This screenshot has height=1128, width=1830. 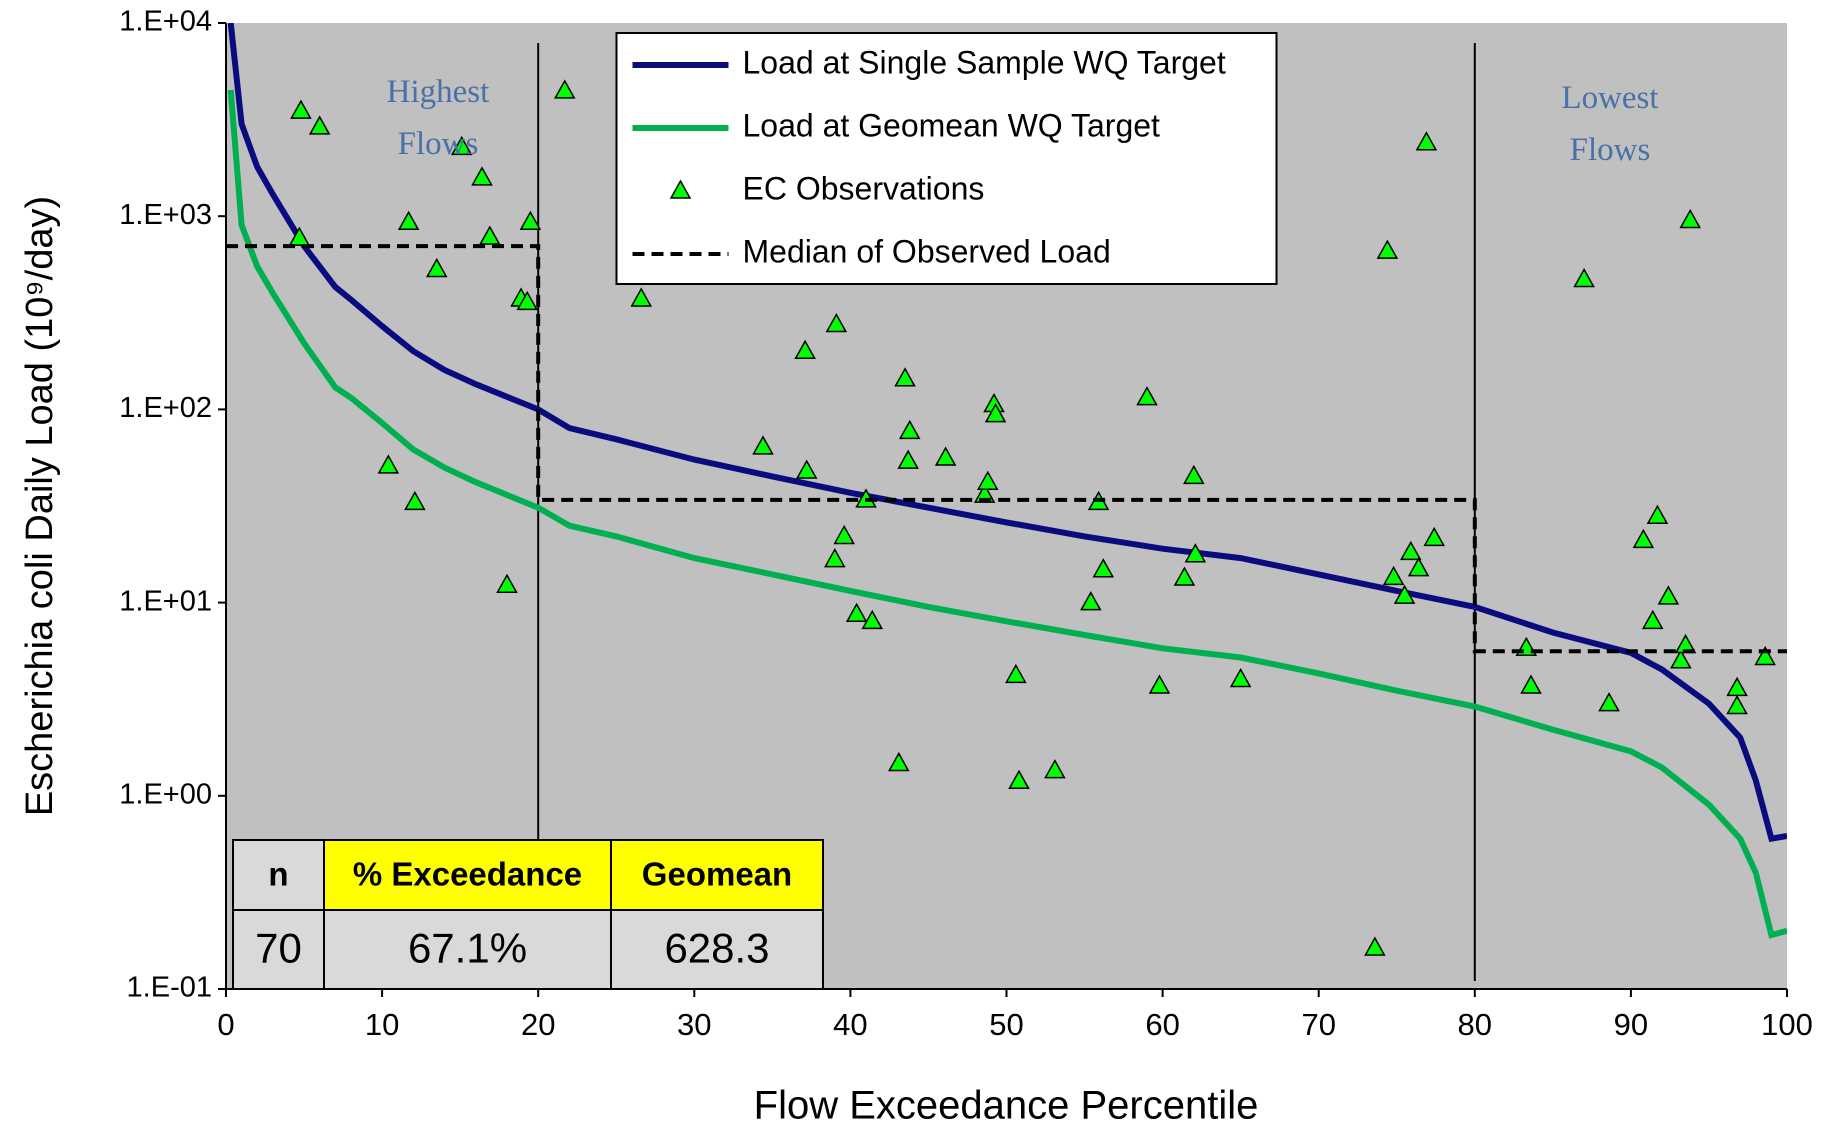 What do you see at coordinates (438, 118) in the screenshot?
I see `annotation: Highest Flows` at bounding box center [438, 118].